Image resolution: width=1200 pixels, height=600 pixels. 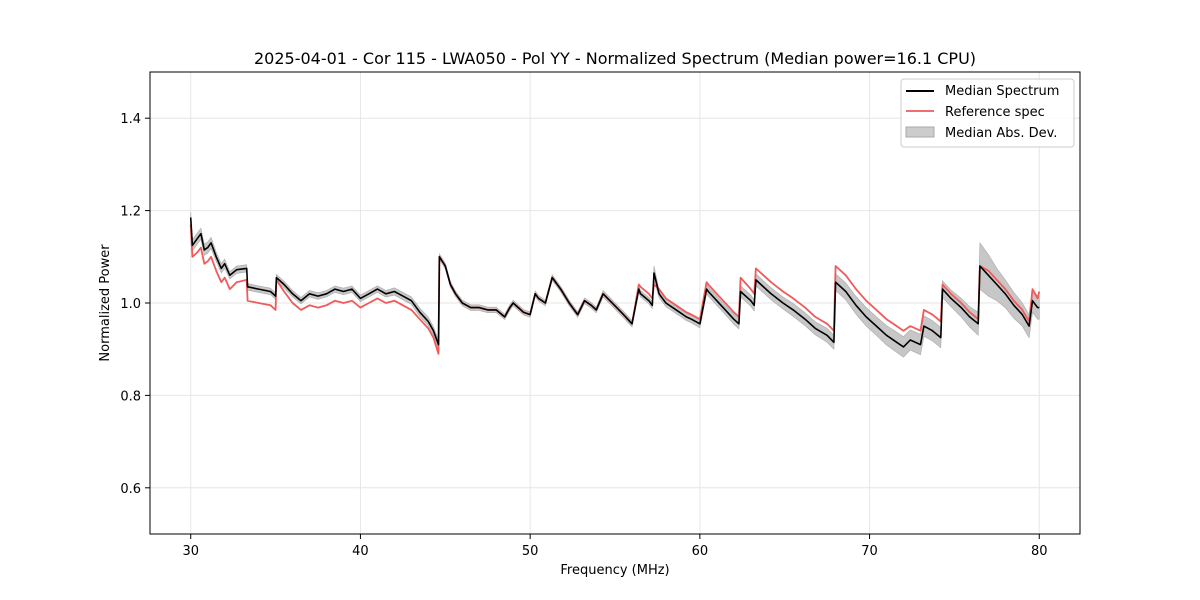 I want to click on legend-swatch-mad, so click(x=920, y=132).